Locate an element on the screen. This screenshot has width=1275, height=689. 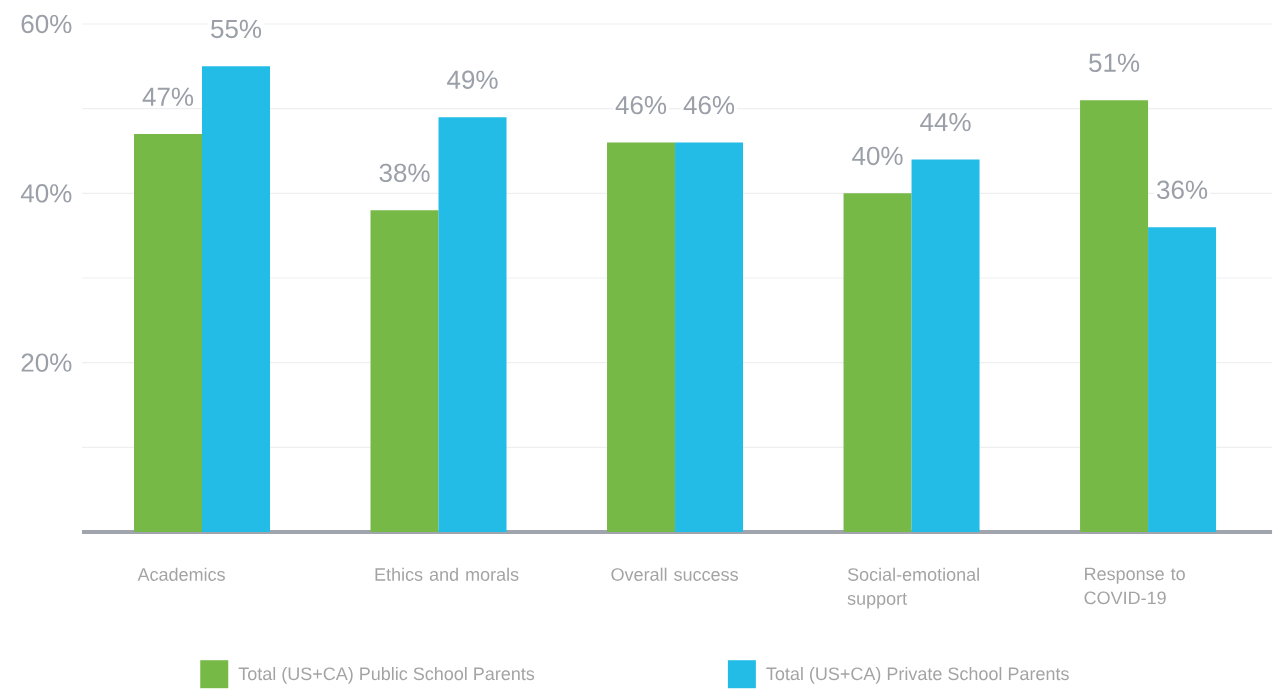
data-label: 40% is located at coordinates (877, 156).